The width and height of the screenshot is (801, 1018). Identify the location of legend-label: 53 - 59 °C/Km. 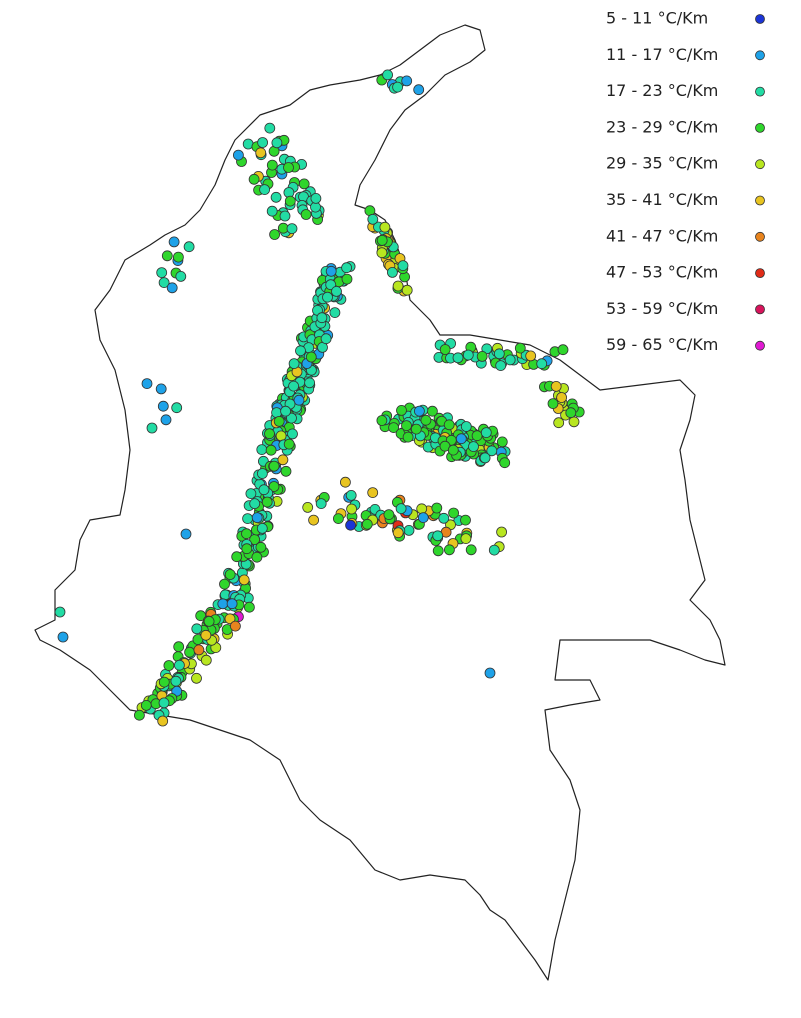
(662, 308).